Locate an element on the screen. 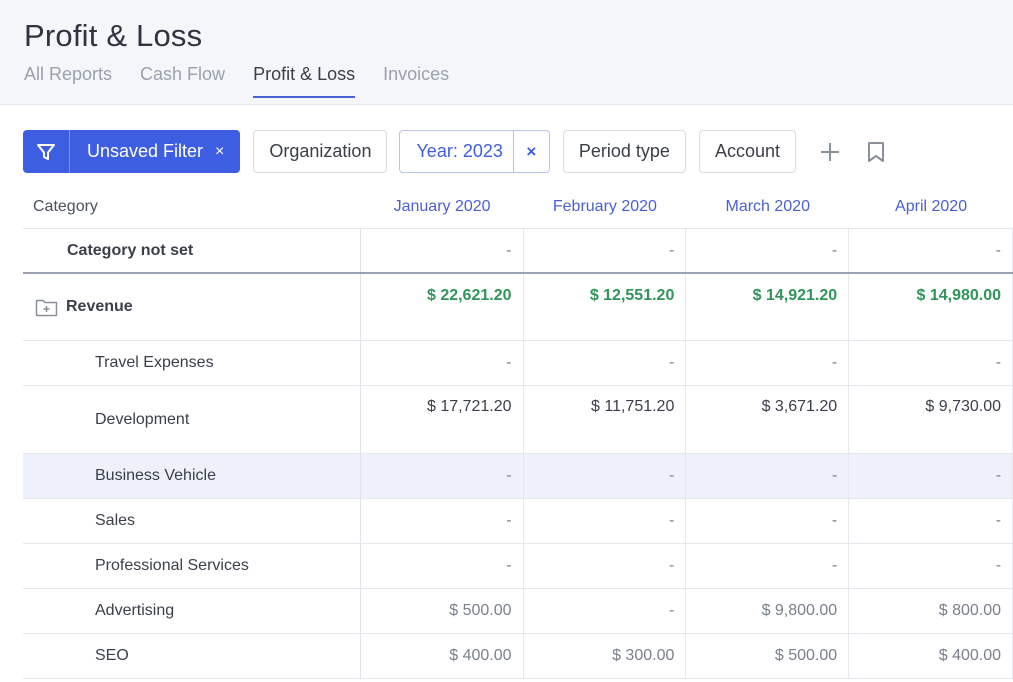 This screenshot has height=682, width=1013. tab-invoices: Invoices is located at coordinates (416, 74).